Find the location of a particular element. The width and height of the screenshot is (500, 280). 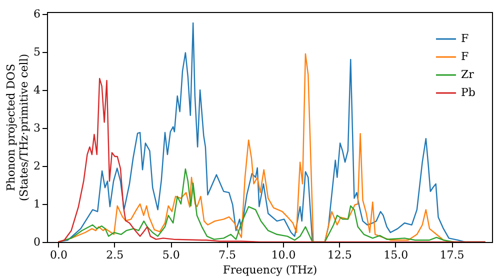

x-tick-label: 5.0 is located at coordinates (171, 255).